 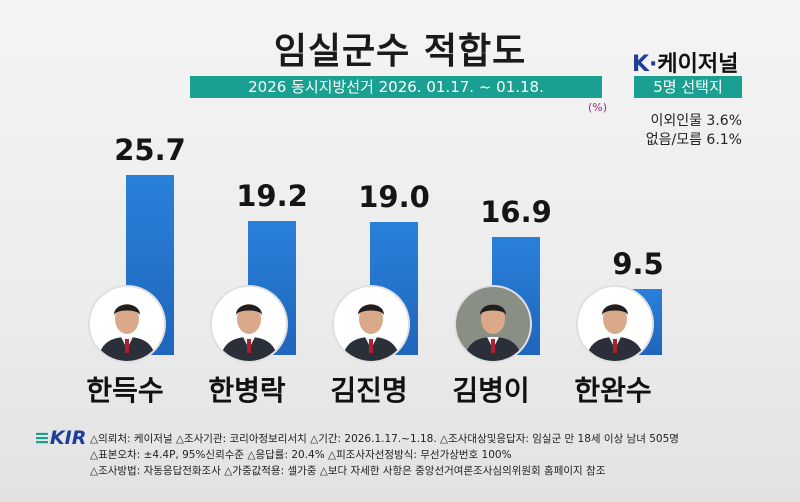 I want to click on value-label-3: 19.0, so click(x=394, y=197).